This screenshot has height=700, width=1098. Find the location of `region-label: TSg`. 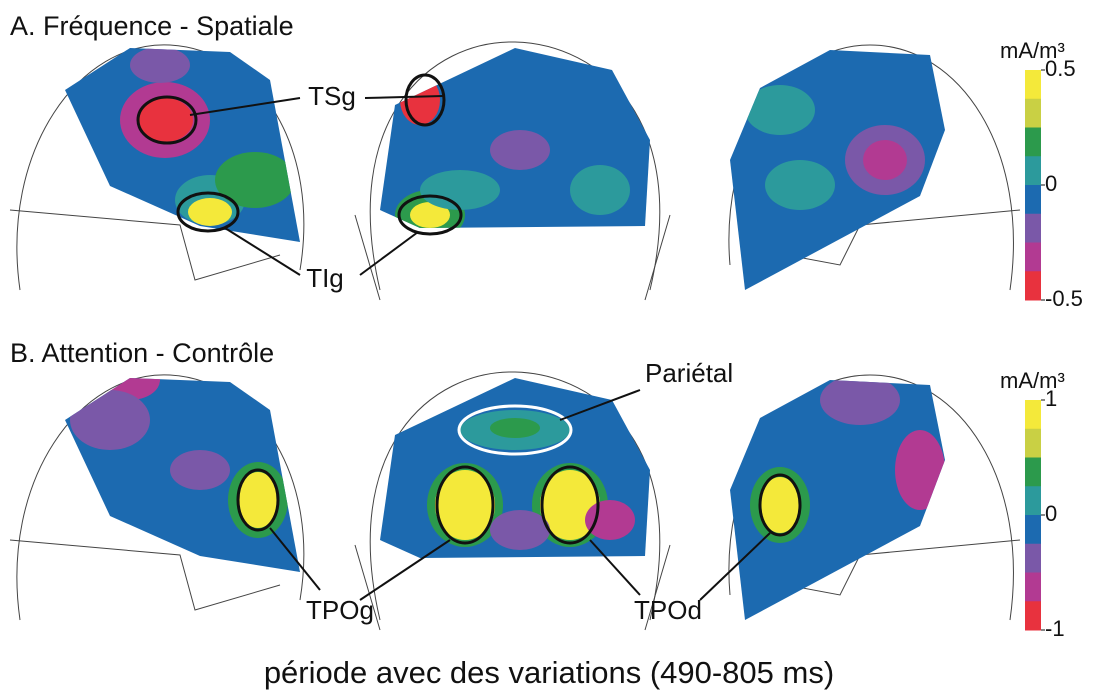

region-label: TSg is located at coordinates (332, 96).